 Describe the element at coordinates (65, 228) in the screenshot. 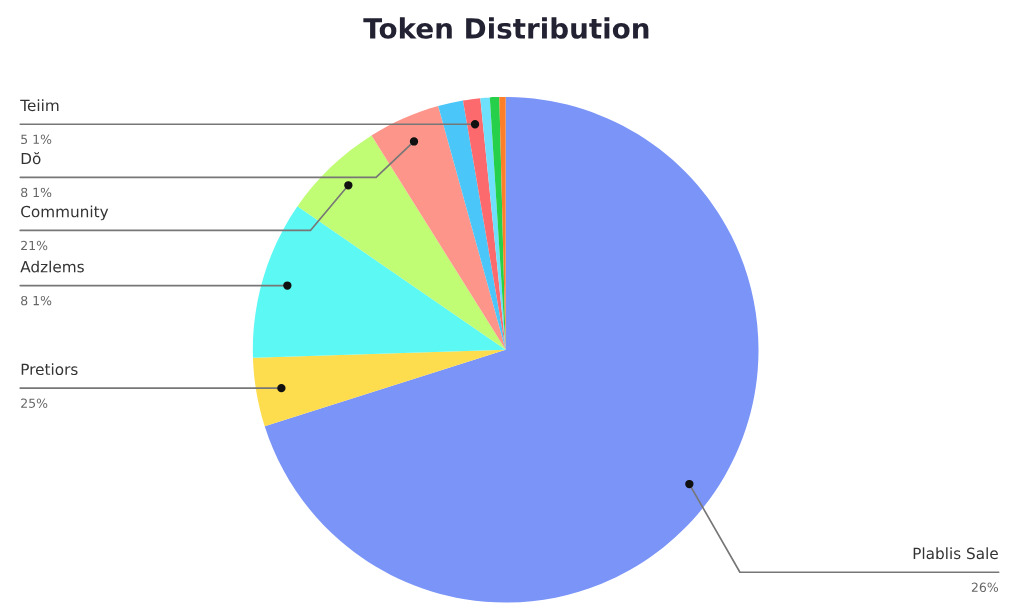

I see `category-label: Community 21%` at that location.